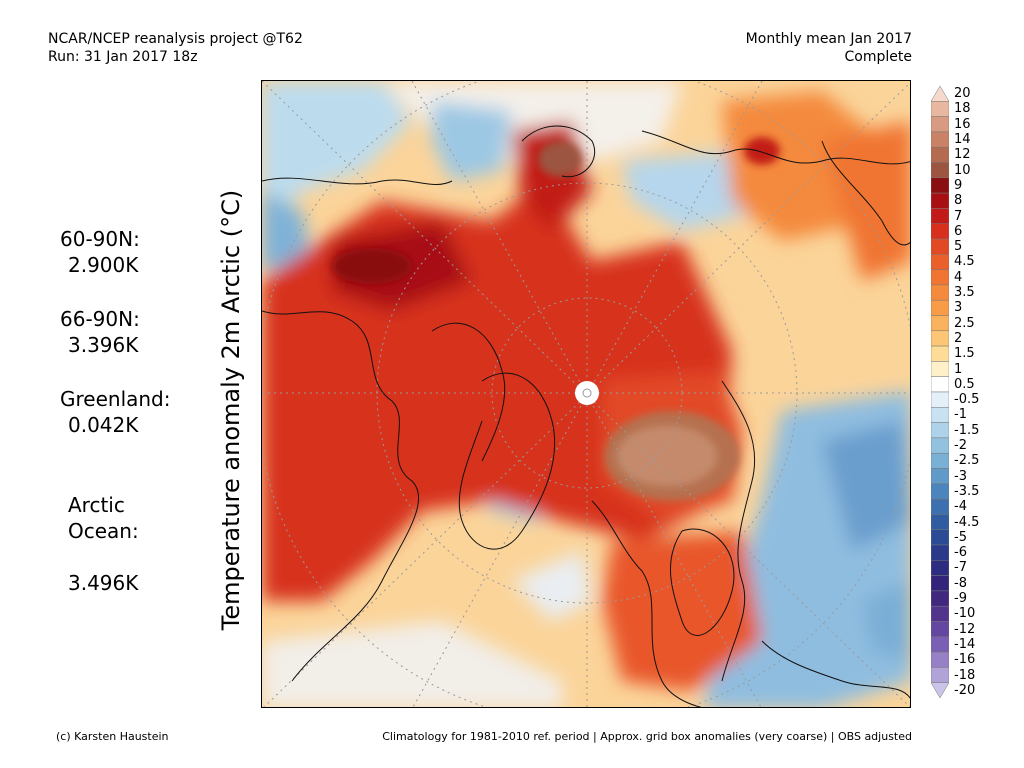 This screenshot has height=768, width=1024. Describe the element at coordinates (958, 277) in the screenshot. I see `colorbar-label: 4` at that location.